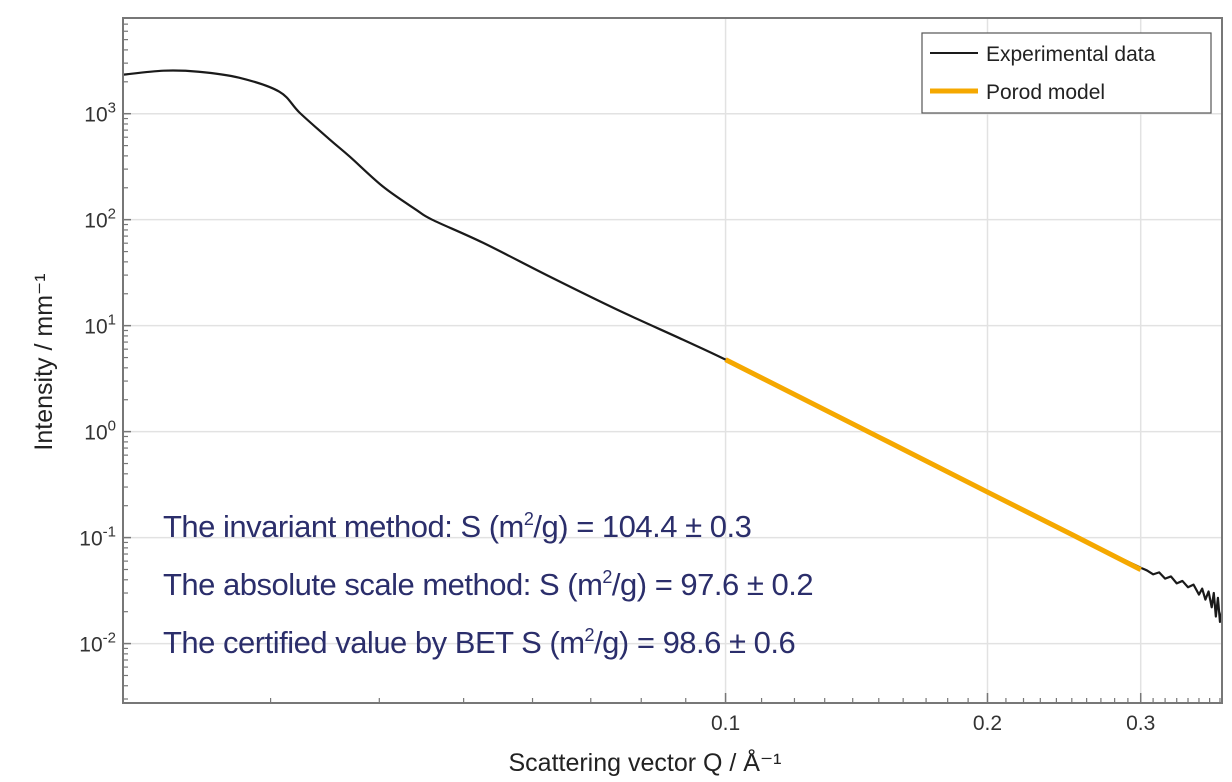 This screenshot has width=1232, height=782. I want to click on y-axis-title: Intensity / mm⁻¹, so click(44, 361).